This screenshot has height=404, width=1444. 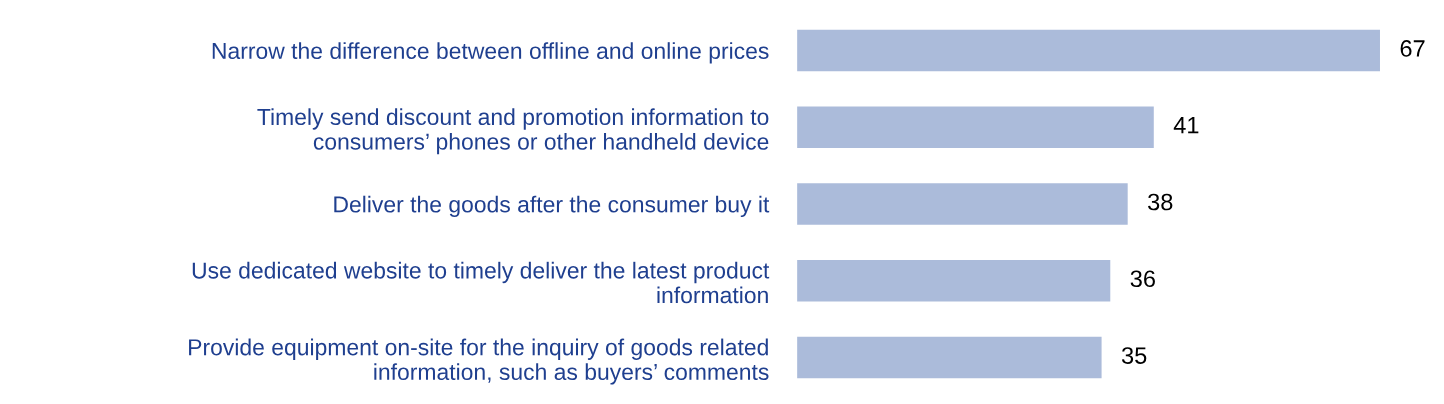 I want to click on y-tick-label: Timely send discount and promotion information to consumers’ phones or other handheld device, so click(x=513, y=131).